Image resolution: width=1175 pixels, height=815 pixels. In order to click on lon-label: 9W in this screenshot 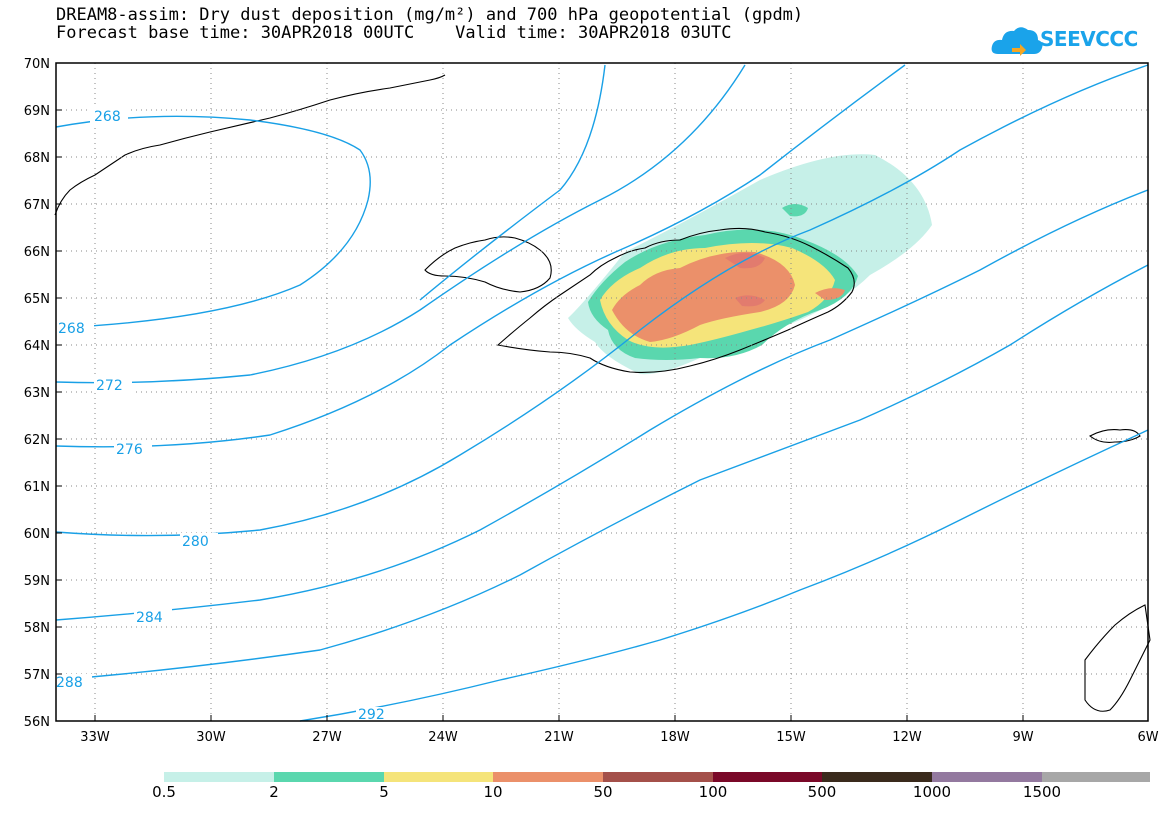, I will do `click(1022, 737)`.